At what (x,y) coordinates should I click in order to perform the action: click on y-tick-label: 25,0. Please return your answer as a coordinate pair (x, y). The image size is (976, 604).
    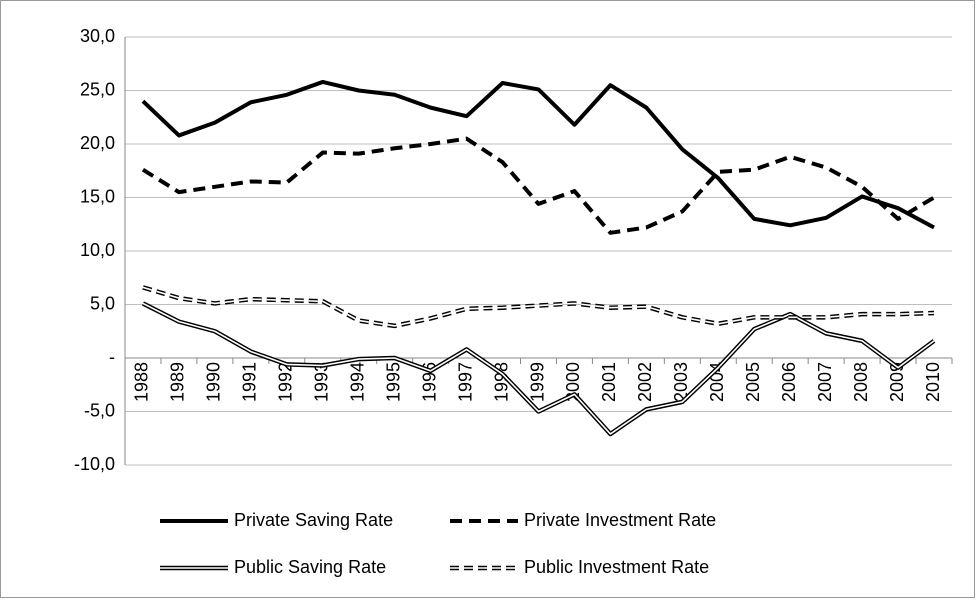
    Looking at the image, I should click on (97, 89).